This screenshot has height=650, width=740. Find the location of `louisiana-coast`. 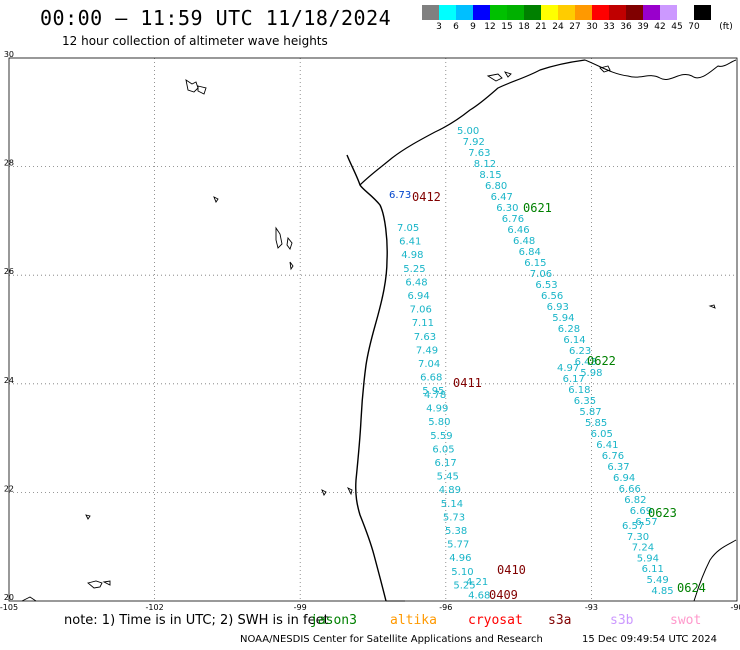

louisiana-coast is located at coordinates (660, 69).